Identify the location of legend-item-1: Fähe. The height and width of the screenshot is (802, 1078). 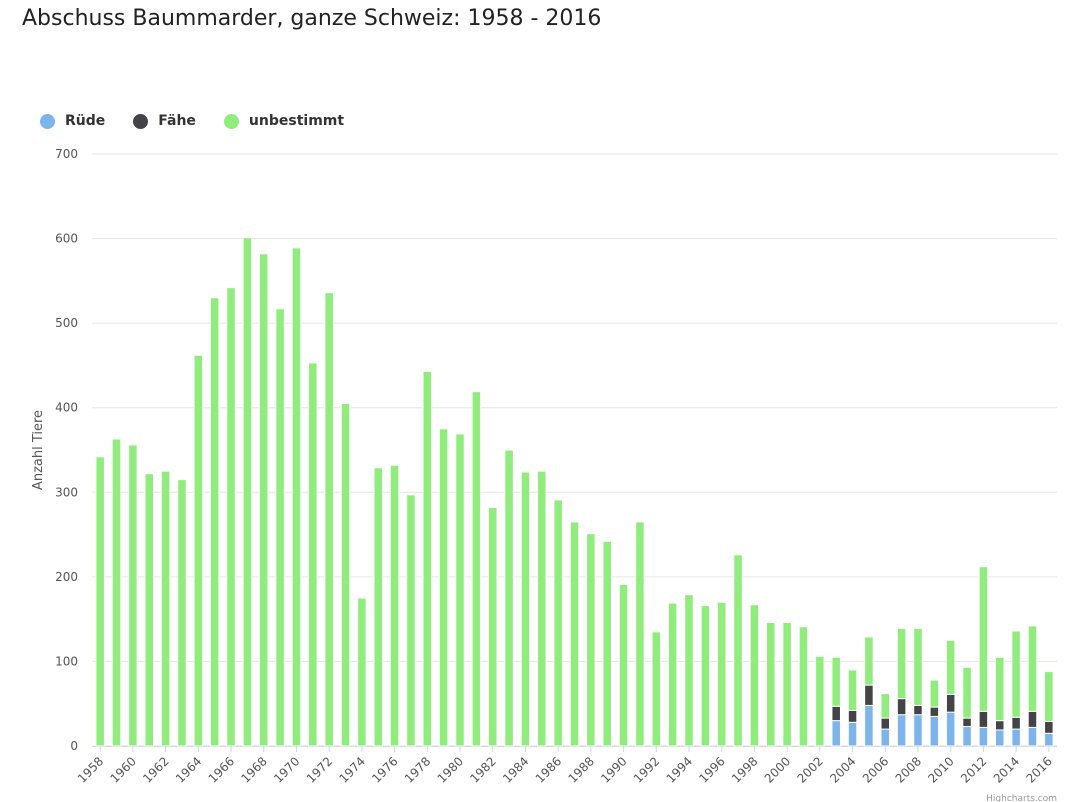
(164, 121).